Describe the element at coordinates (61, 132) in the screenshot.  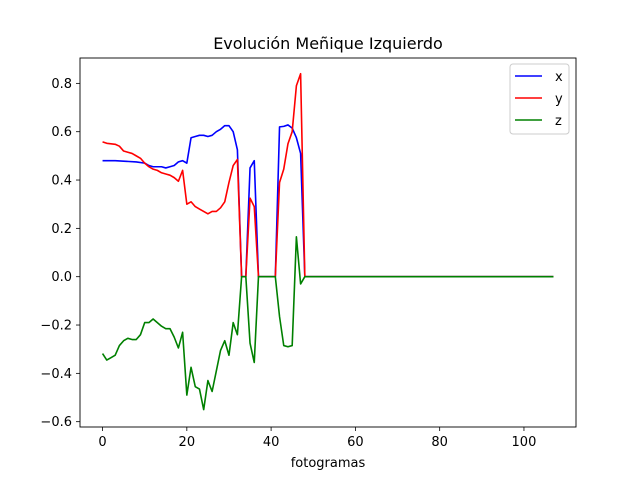
I see `y-tick-label: 0.6` at that location.